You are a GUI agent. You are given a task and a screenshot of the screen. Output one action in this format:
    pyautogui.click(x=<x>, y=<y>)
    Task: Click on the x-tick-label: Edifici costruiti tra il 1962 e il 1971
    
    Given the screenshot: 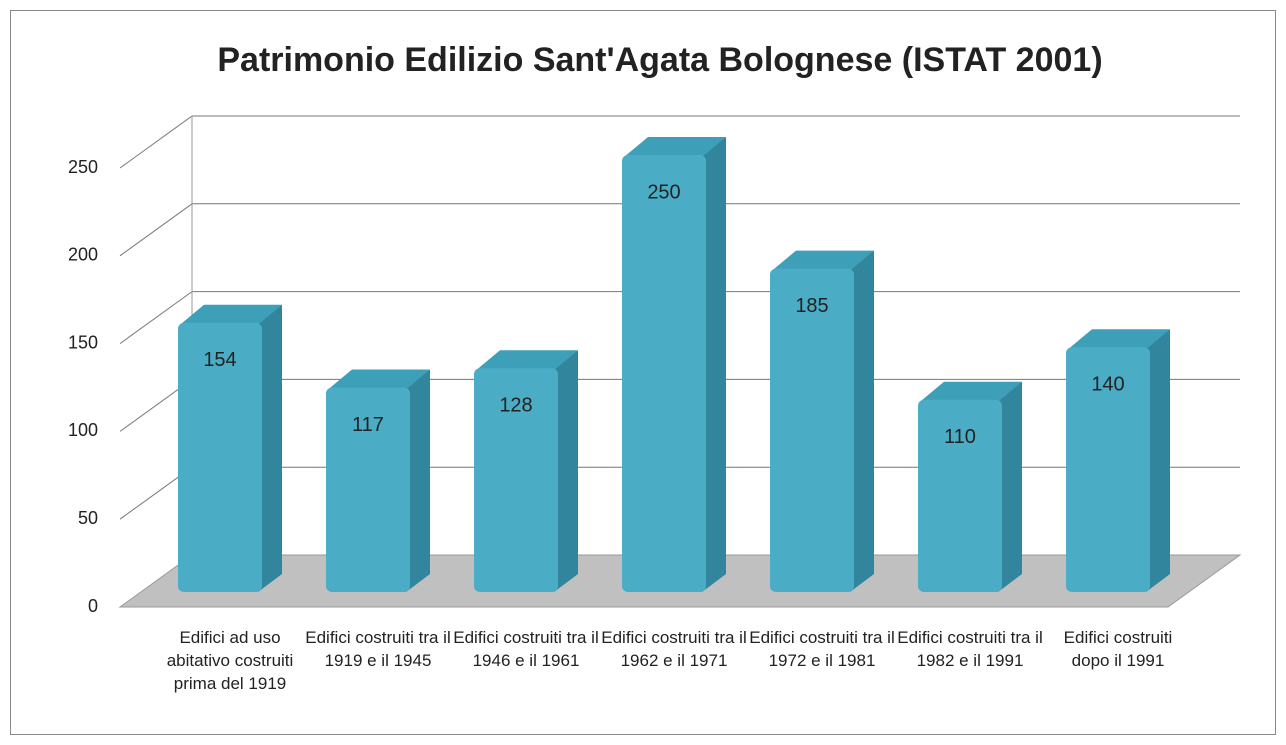 What is the action you would take?
    pyautogui.click(x=674, y=649)
    